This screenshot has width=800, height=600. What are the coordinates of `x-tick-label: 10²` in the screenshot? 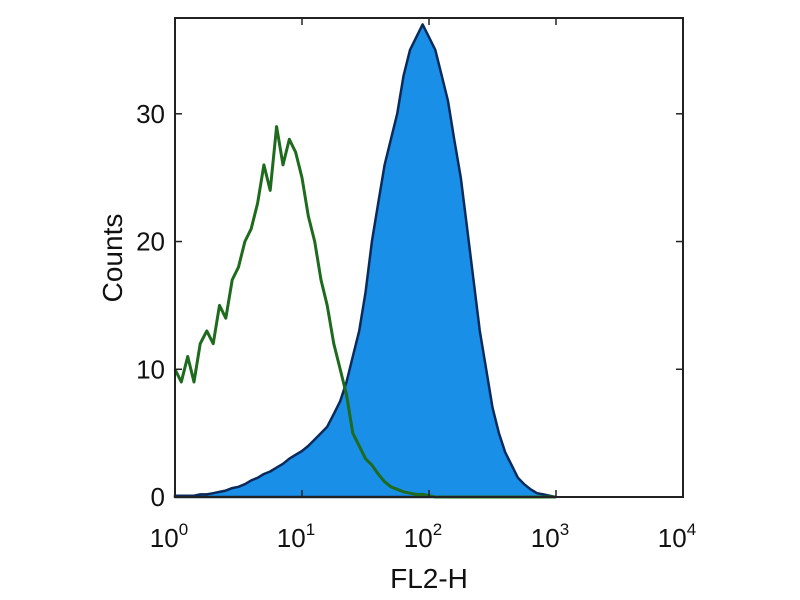 It's located at (423, 536).